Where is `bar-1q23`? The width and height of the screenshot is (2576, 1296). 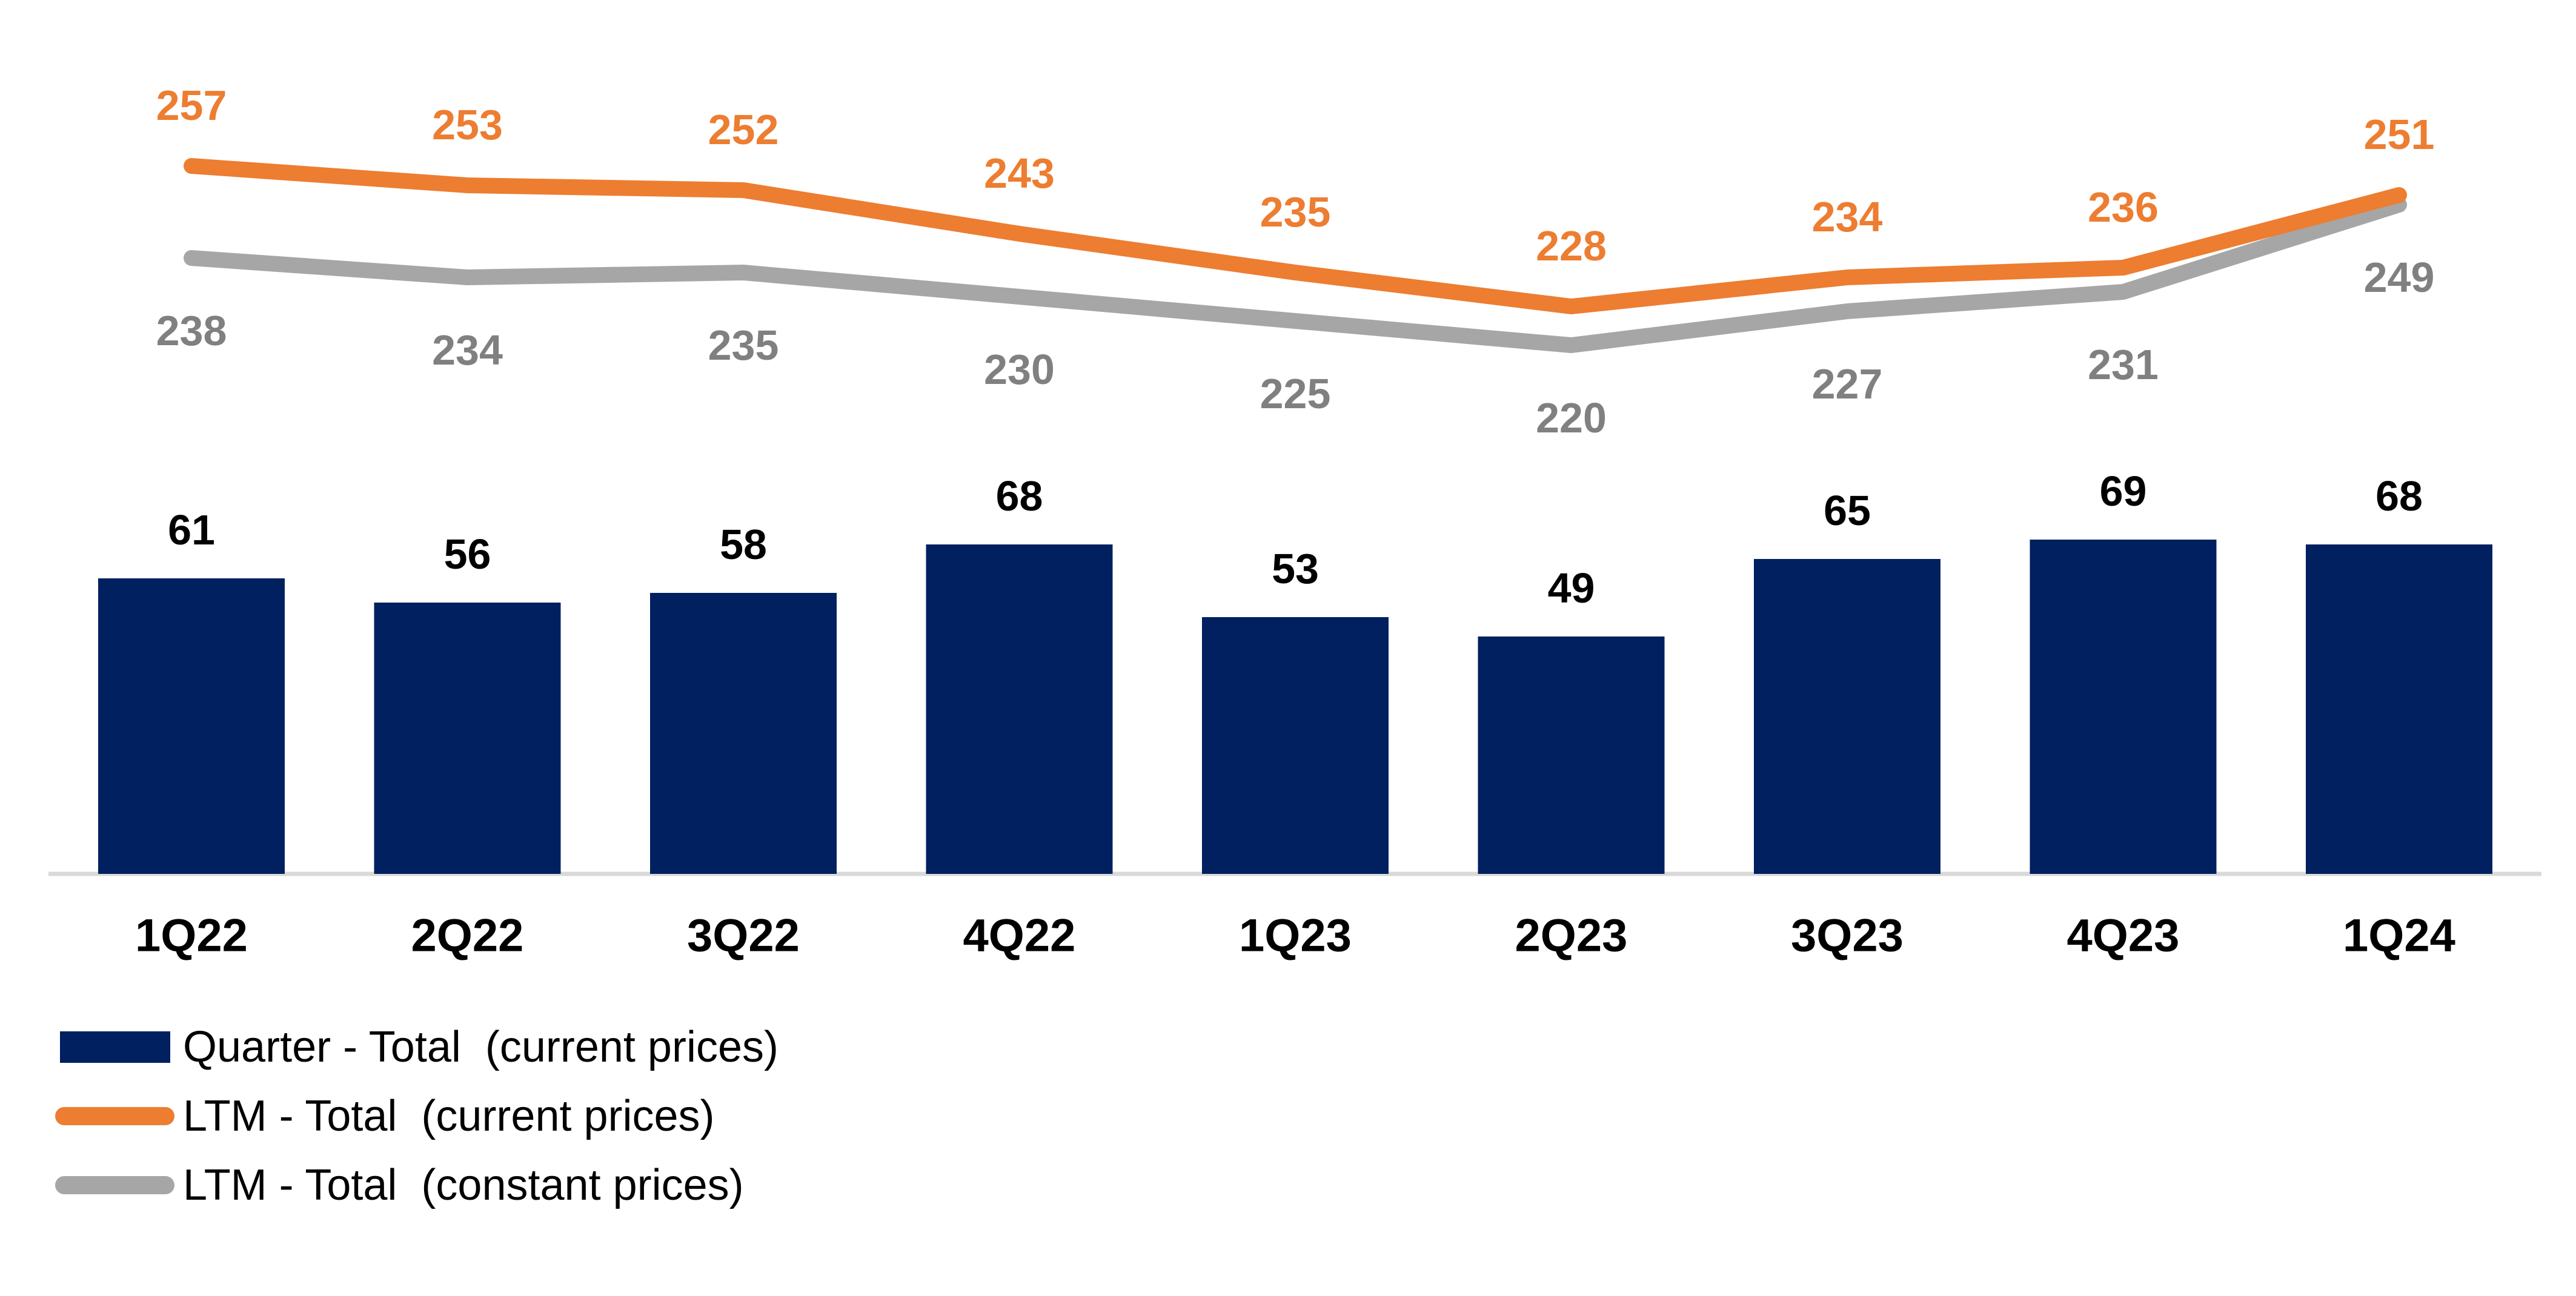 bar-1q23 is located at coordinates (1295, 746).